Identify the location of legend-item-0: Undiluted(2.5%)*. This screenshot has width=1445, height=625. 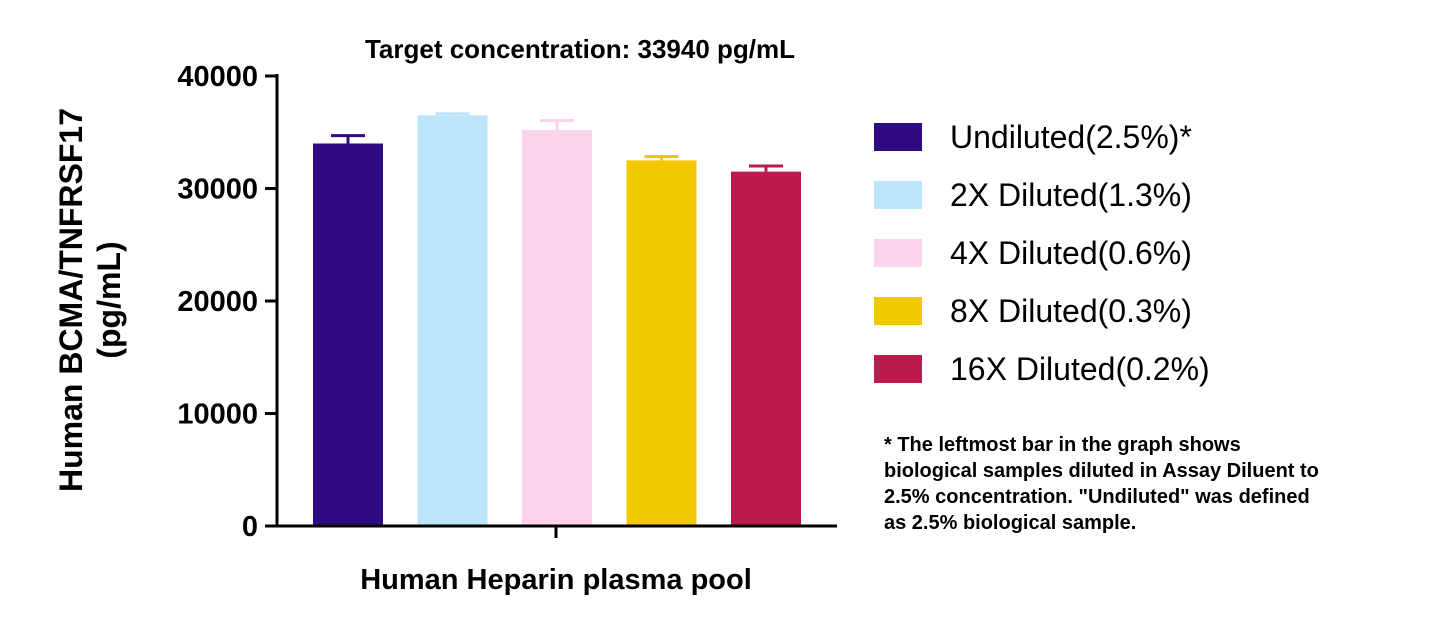
(1042, 137).